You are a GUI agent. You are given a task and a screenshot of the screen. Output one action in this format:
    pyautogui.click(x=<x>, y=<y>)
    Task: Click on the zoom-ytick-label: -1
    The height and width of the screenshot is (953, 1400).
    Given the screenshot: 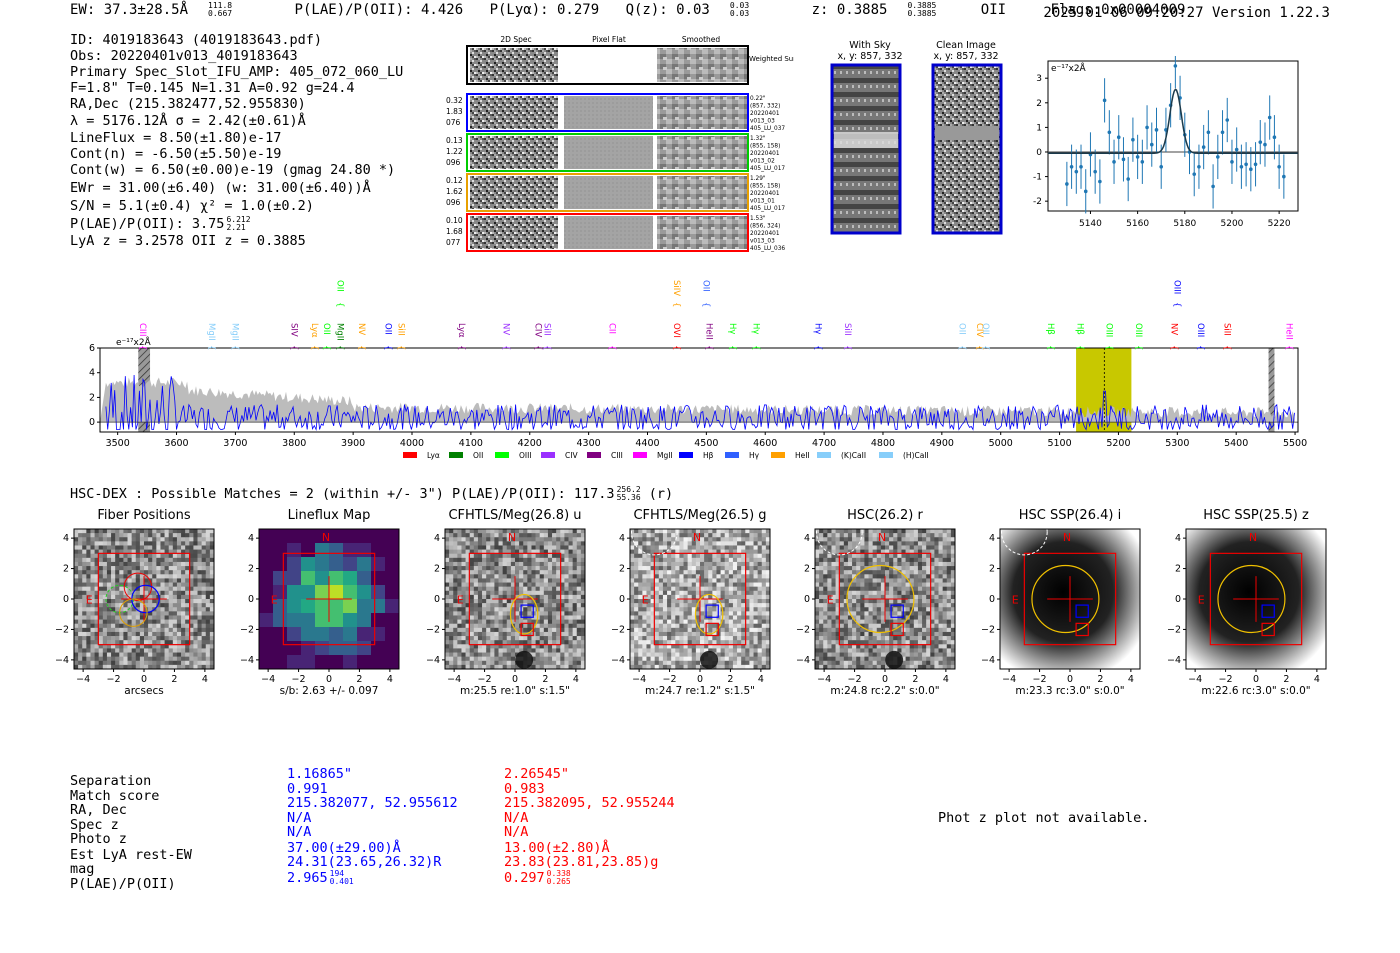 What is the action you would take?
    pyautogui.click(x=1037, y=178)
    